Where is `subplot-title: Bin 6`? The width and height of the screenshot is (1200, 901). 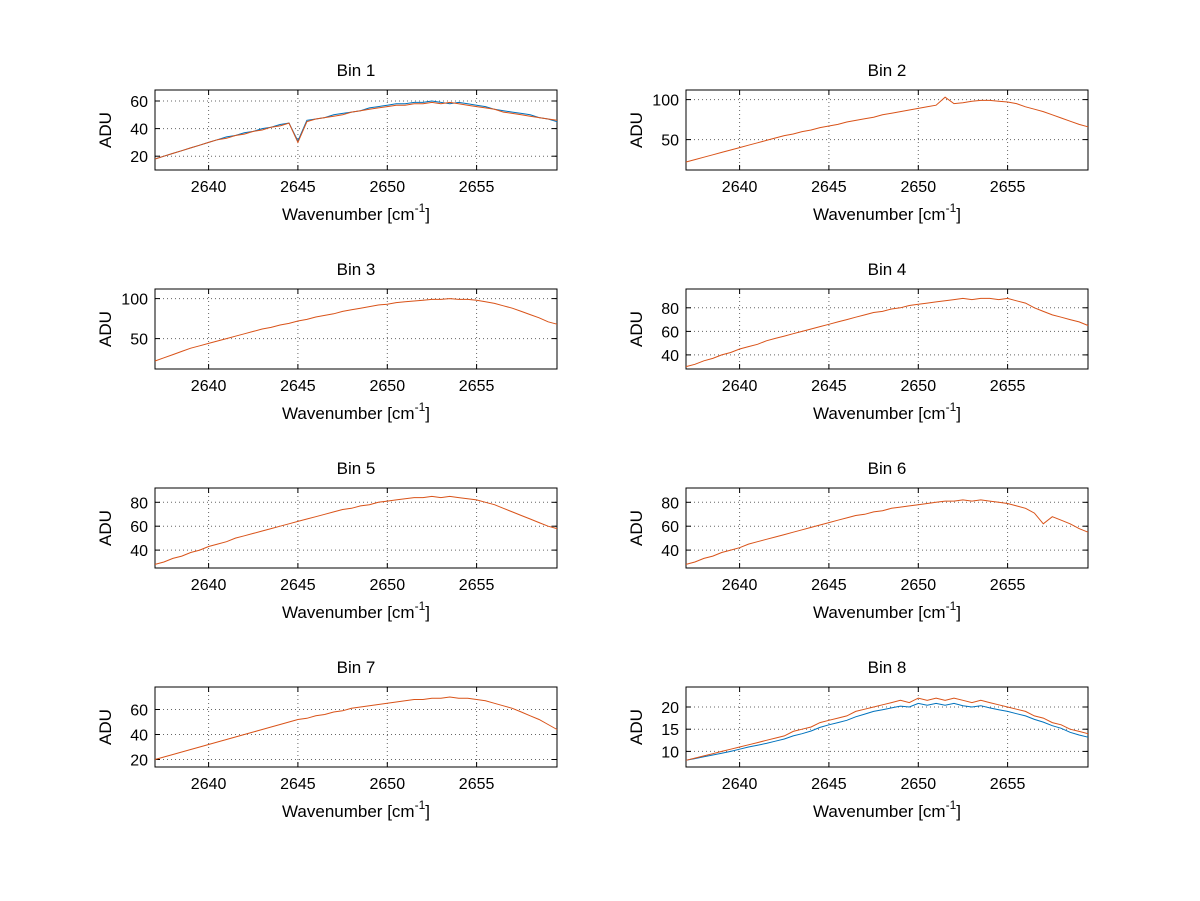 subplot-title: Bin 6 is located at coordinates (887, 468).